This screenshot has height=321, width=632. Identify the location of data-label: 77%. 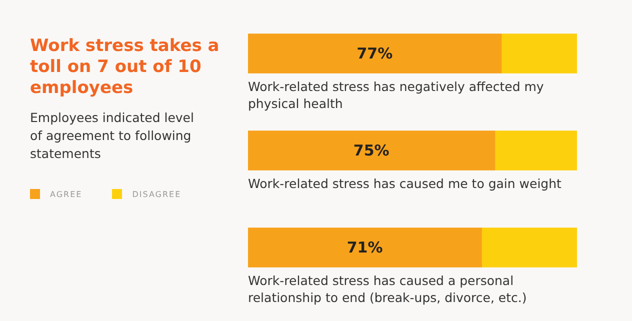
(374, 53).